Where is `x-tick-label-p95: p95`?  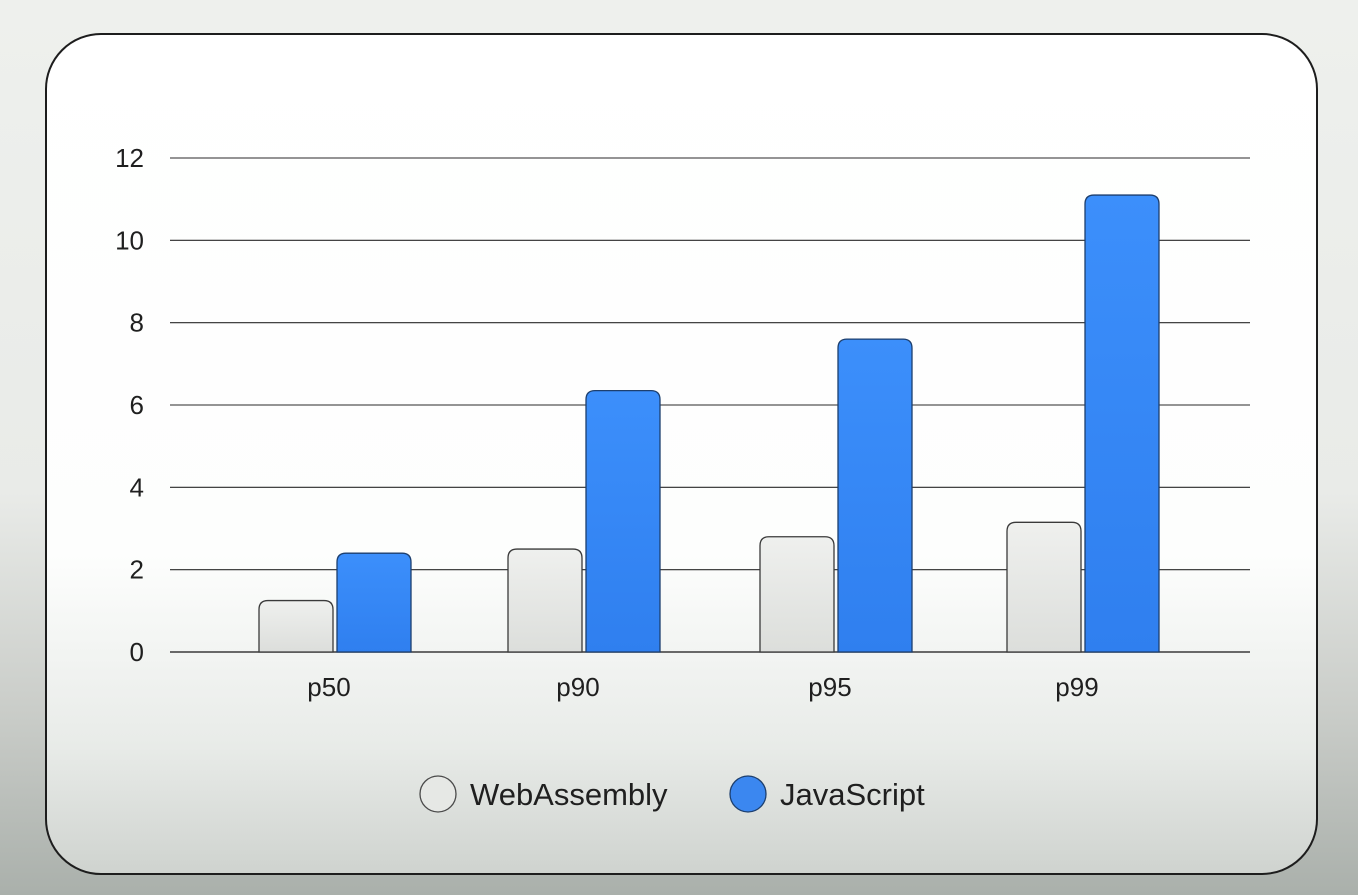 x-tick-label-p95: p95 is located at coordinates (829, 687).